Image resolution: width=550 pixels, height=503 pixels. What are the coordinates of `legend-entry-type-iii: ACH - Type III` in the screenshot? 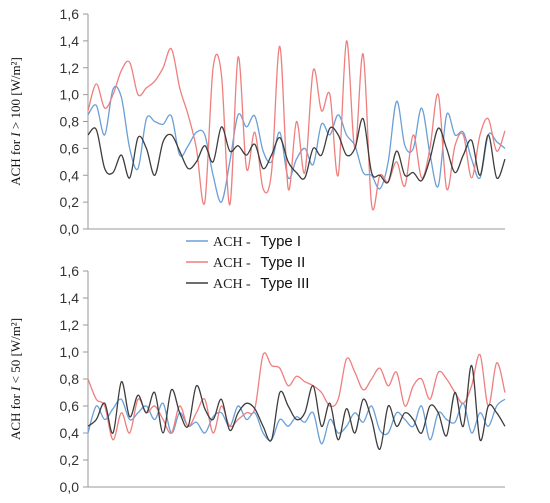 It's located at (247, 283).